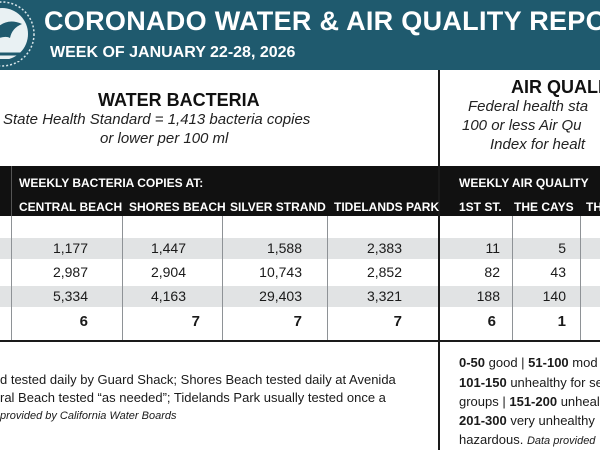  What do you see at coordinates (280, 296) in the screenshot?
I see `water-cell: 29,403` at bounding box center [280, 296].